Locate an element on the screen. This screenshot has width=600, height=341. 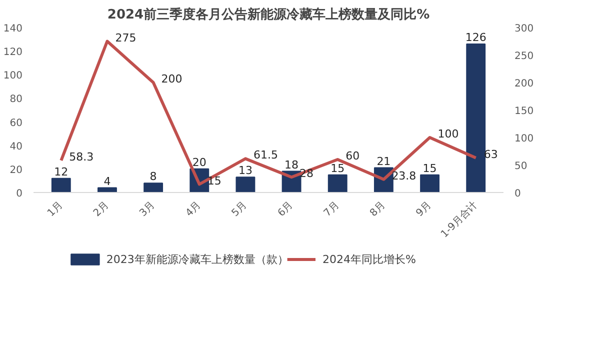
x-tick-label: 1月 is located at coordinates (56, 209).